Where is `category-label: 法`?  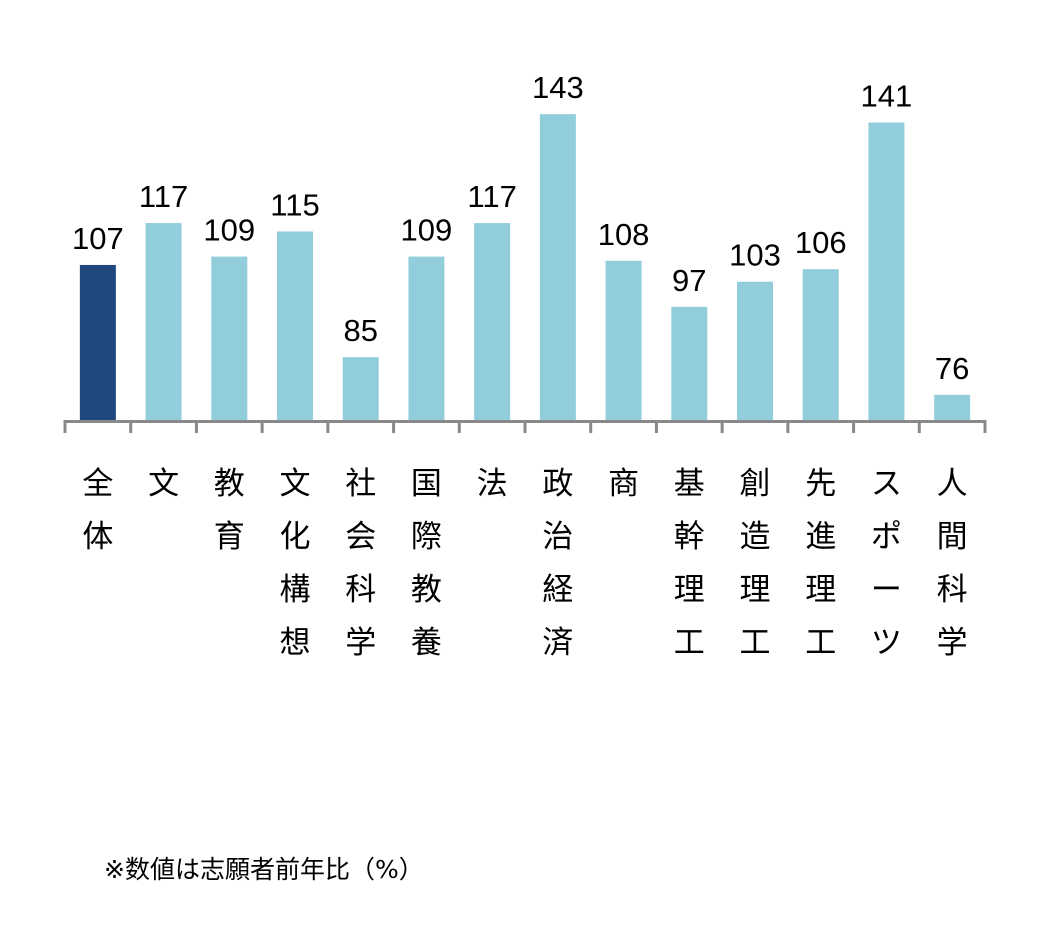 category-label: 法 is located at coordinates (492, 484).